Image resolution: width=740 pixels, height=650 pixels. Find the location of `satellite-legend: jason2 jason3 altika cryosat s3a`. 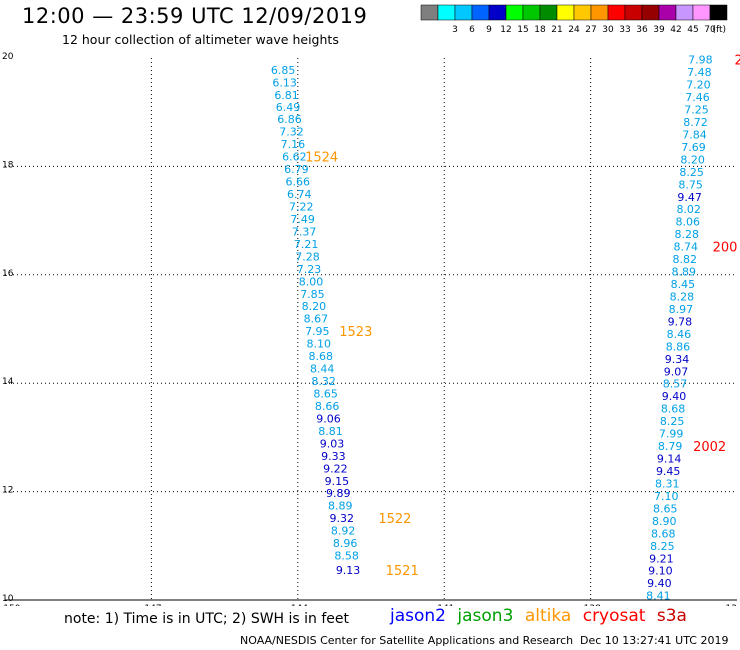

satellite-legend: jason2 jason3 altika cryosat s3a is located at coordinates (541, 616).